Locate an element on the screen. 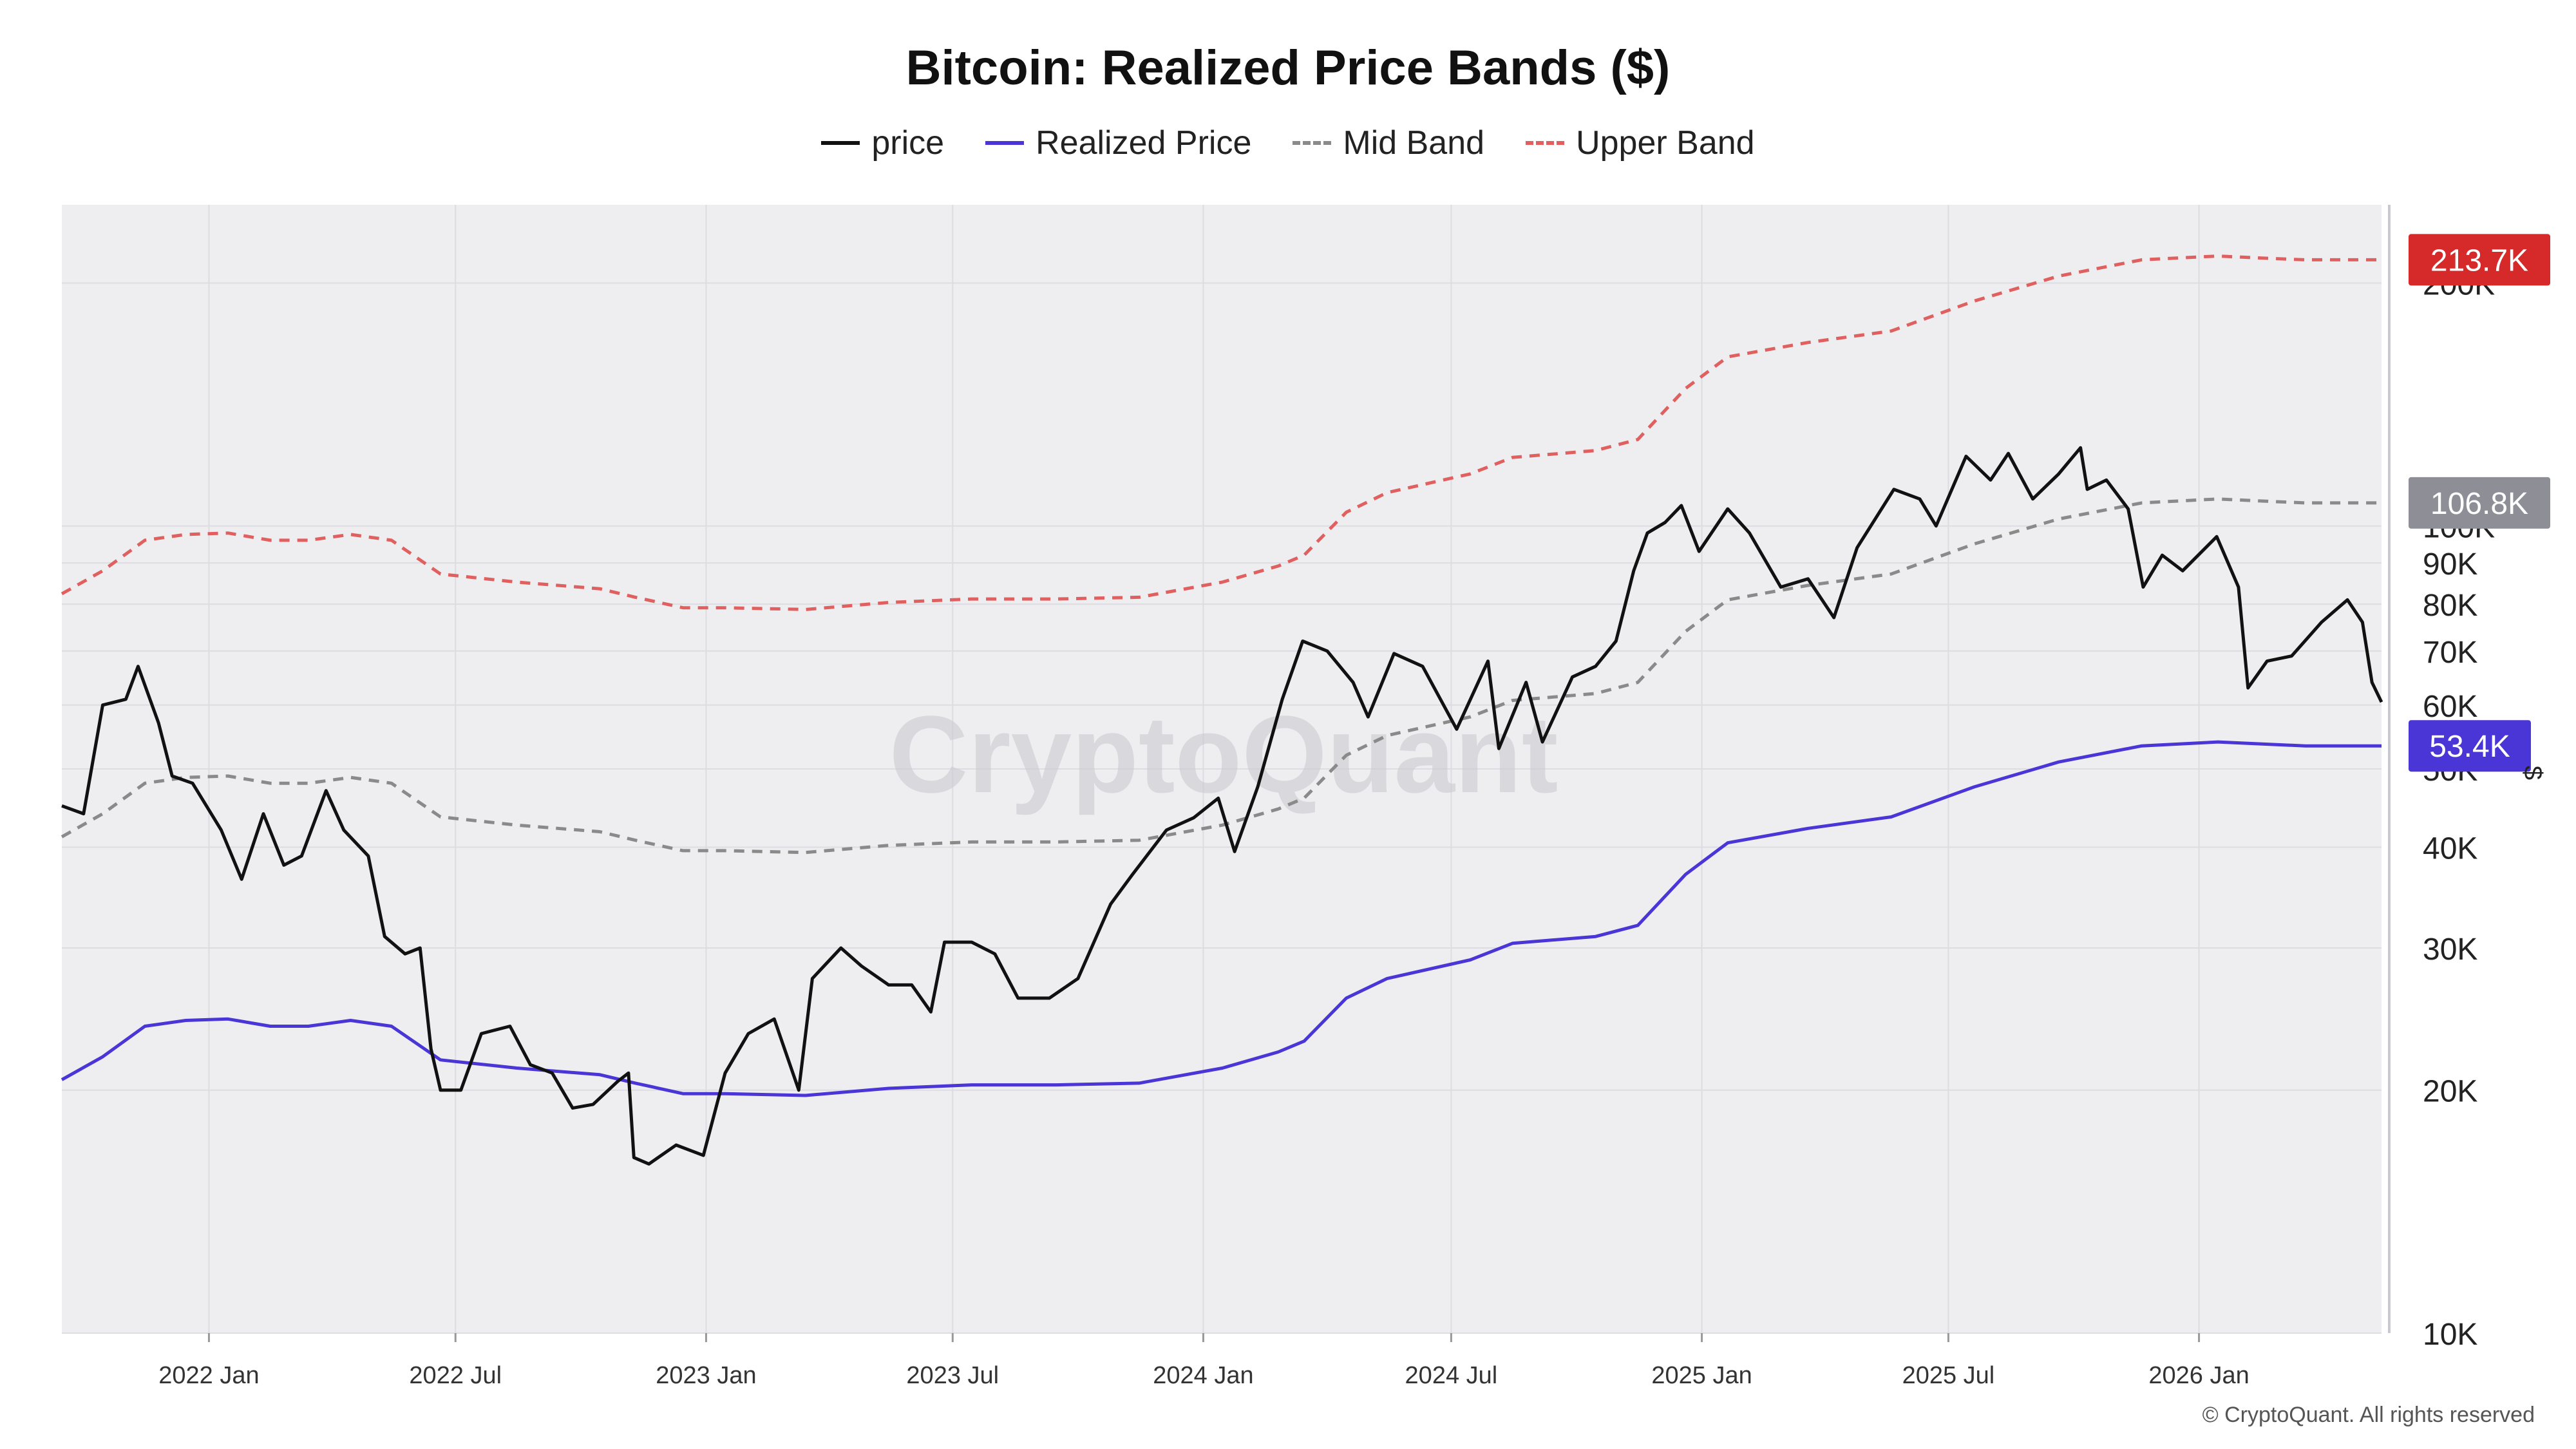 The width and height of the screenshot is (2576, 1449). x-tick-label: 2025 Jul is located at coordinates (1948, 1376).